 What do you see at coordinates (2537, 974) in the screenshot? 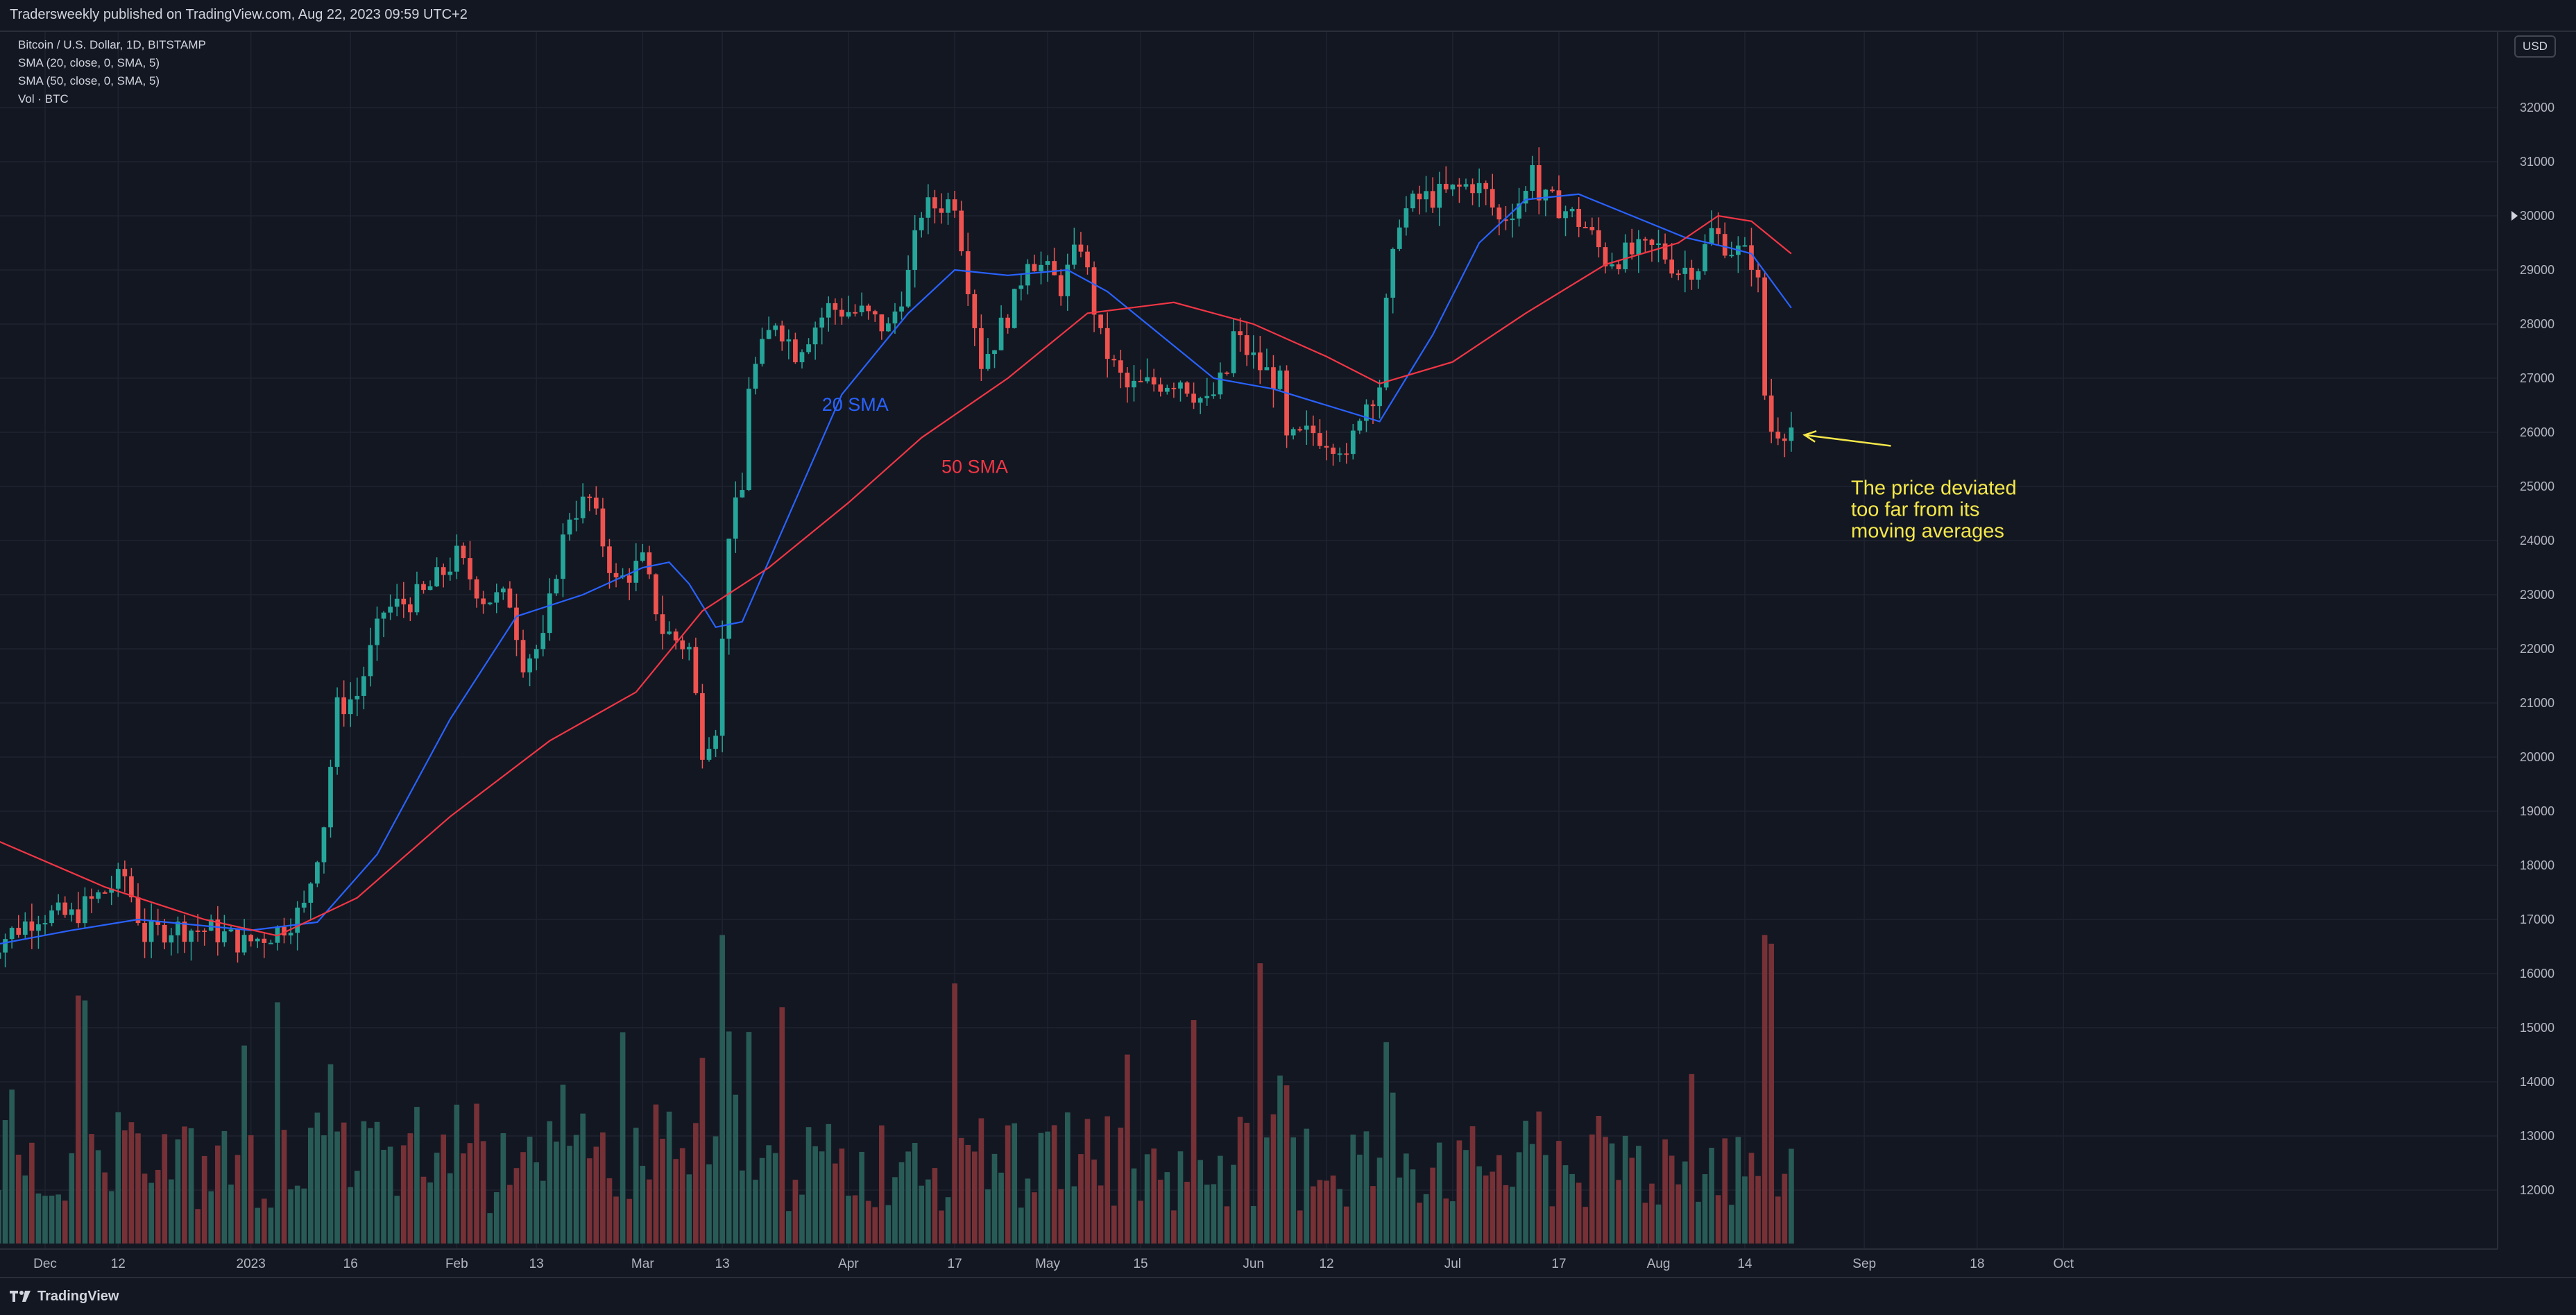
I see `y-tick-label: 16000` at bounding box center [2537, 974].